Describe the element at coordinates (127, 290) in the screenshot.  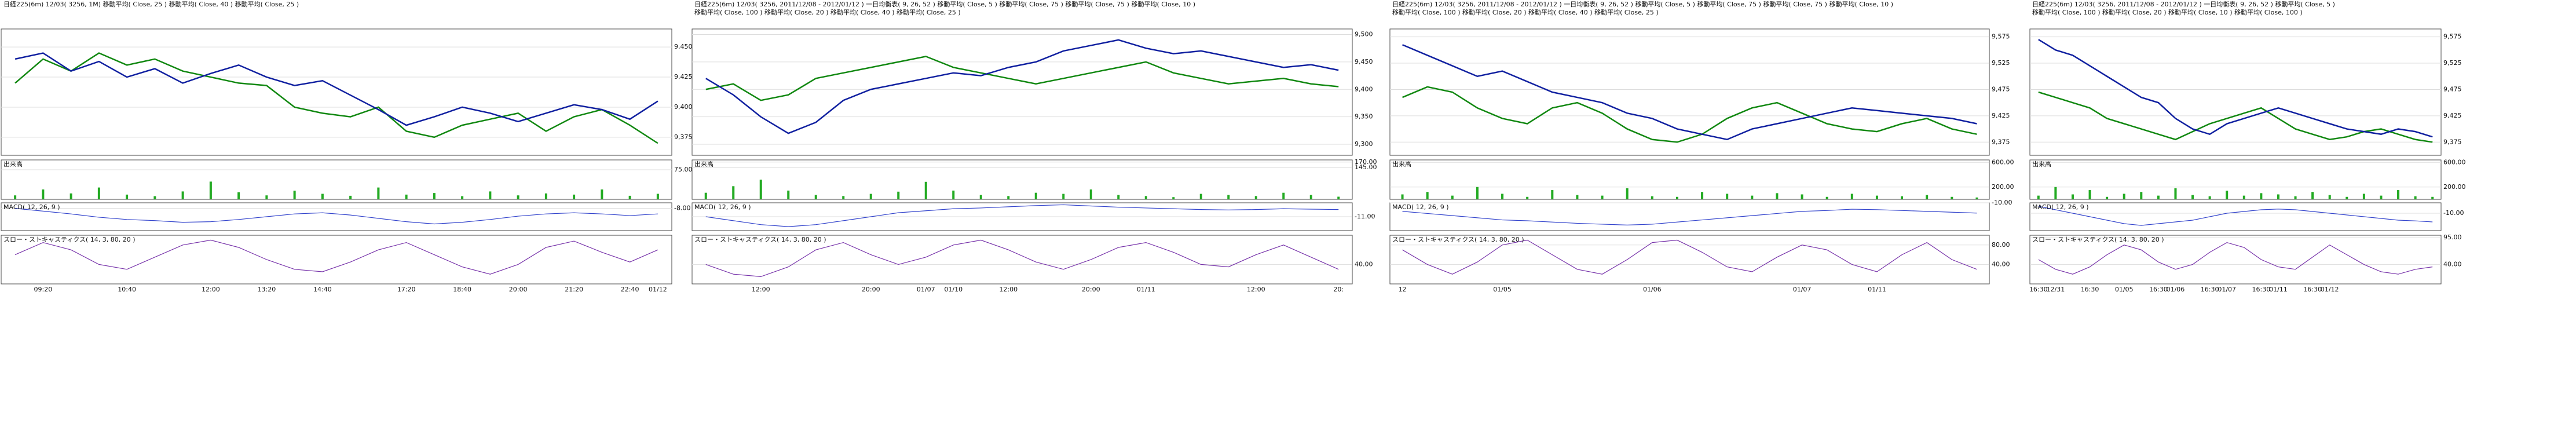
I see `x-tick-label: 10:40` at that location.